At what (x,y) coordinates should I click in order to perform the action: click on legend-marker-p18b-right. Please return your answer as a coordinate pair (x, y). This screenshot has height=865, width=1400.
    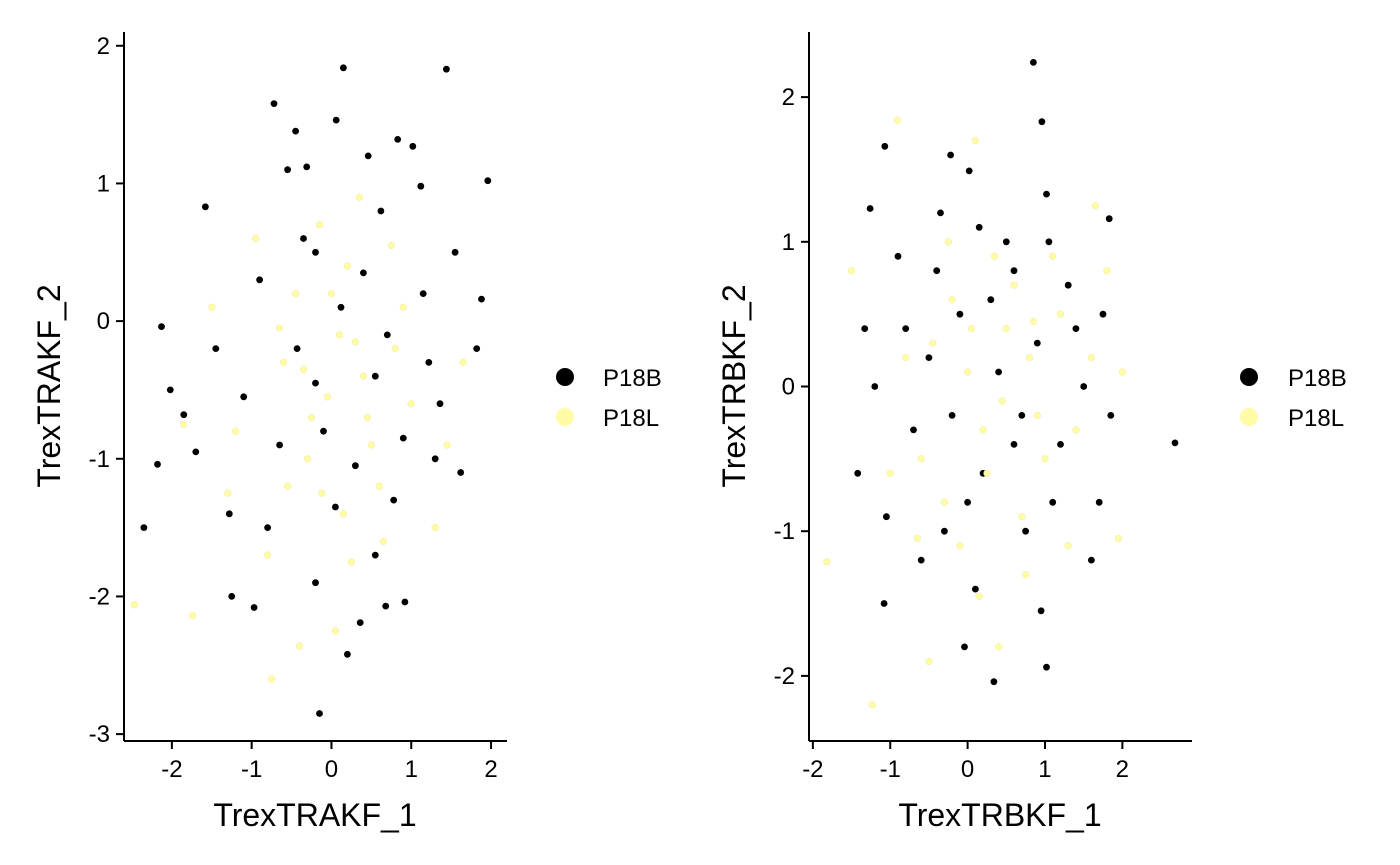
    Looking at the image, I should click on (1249, 377).